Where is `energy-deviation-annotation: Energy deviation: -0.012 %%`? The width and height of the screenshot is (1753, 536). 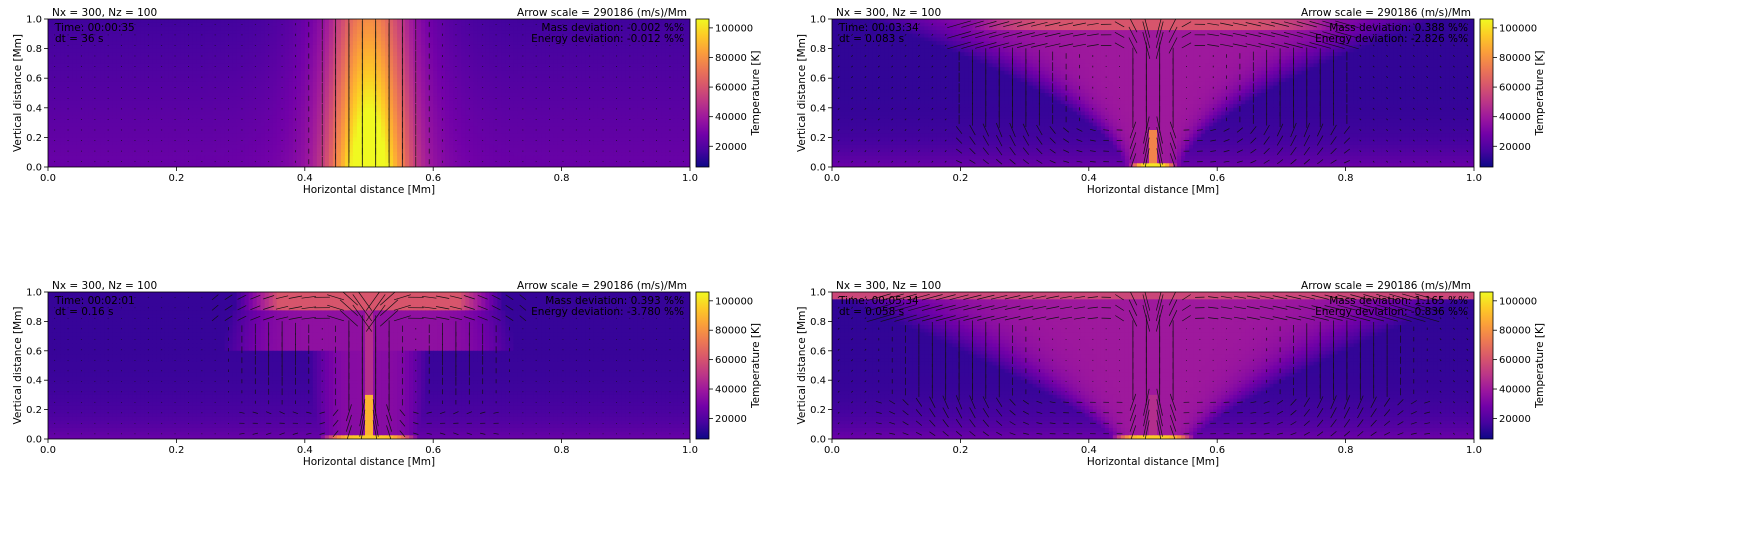 energy-deviation-annotation: Energy deviation: -0.012 %% is located at coordinates (607, 39).